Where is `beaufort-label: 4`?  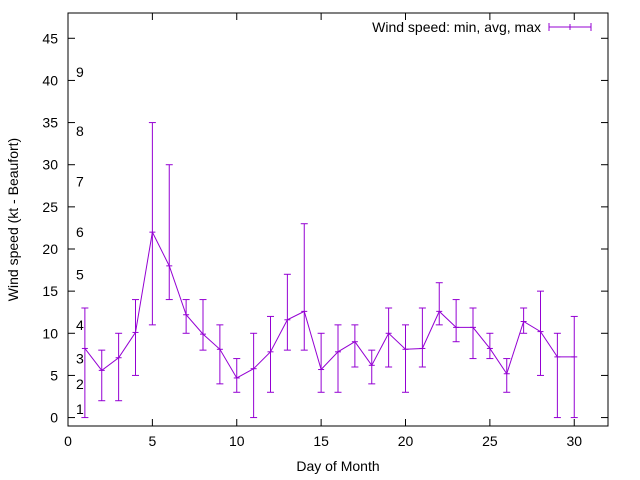 beaufort-label: 4 is located at coordinates (80, 325).